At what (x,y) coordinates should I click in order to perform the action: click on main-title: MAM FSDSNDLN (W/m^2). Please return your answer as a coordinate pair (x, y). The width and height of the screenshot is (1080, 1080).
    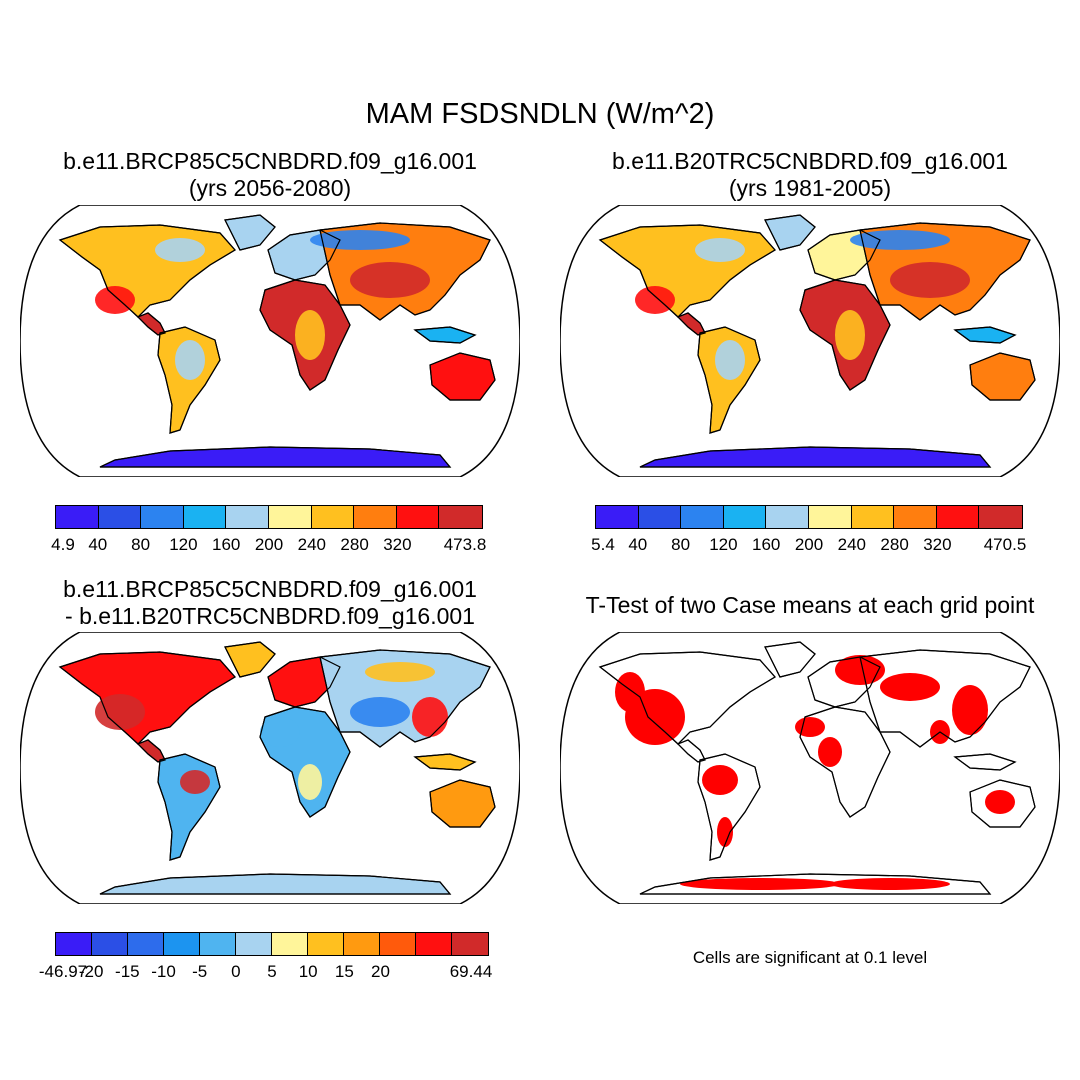
    Looking at the image, I should click on (540, 114).